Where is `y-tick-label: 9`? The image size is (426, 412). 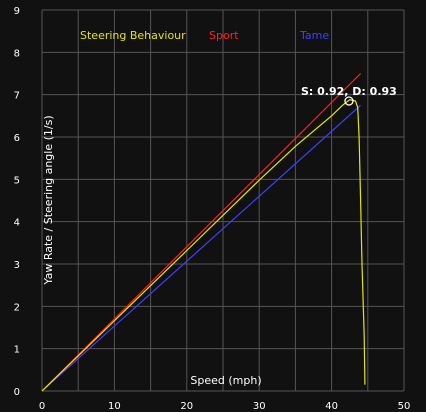 y-tick-label: 9 is located at coordinates (17, 11).